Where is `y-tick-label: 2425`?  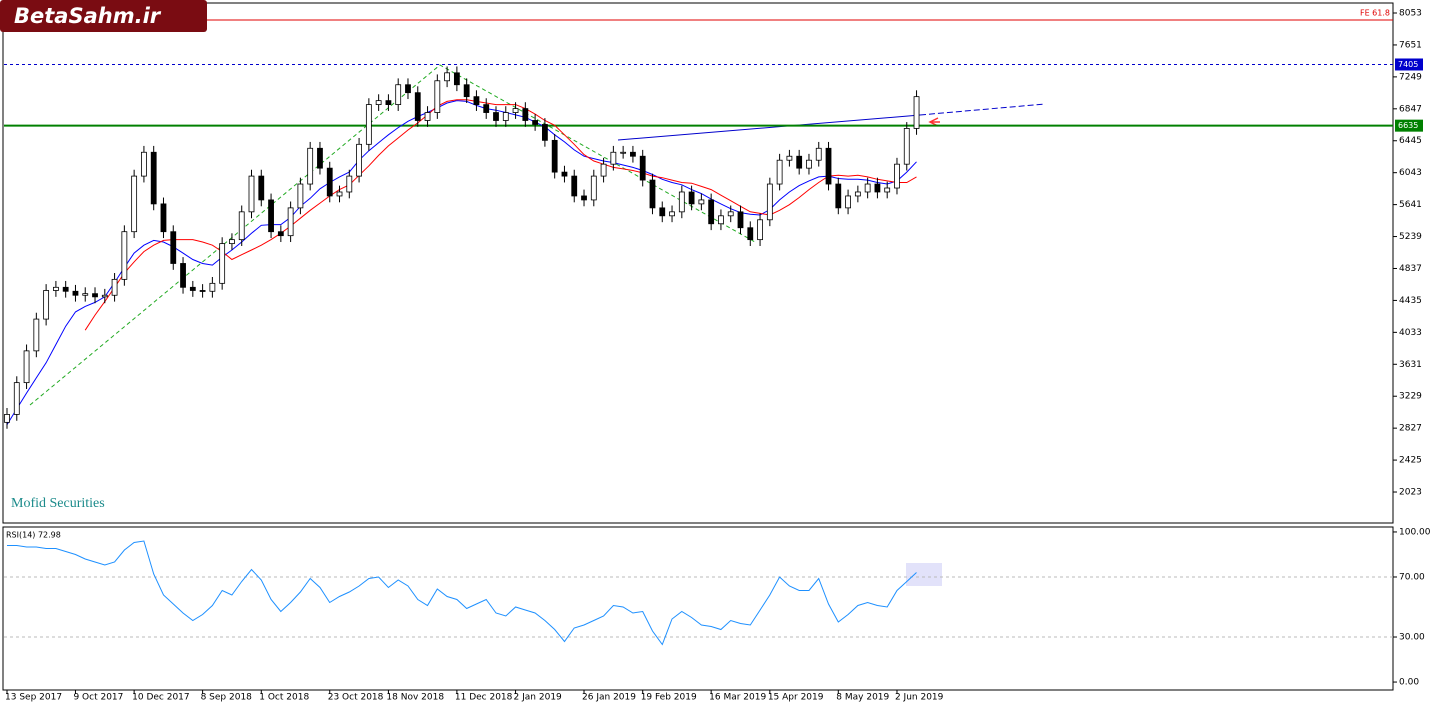
y-tick-label: 2425 is located at coordinates (1410, 461).